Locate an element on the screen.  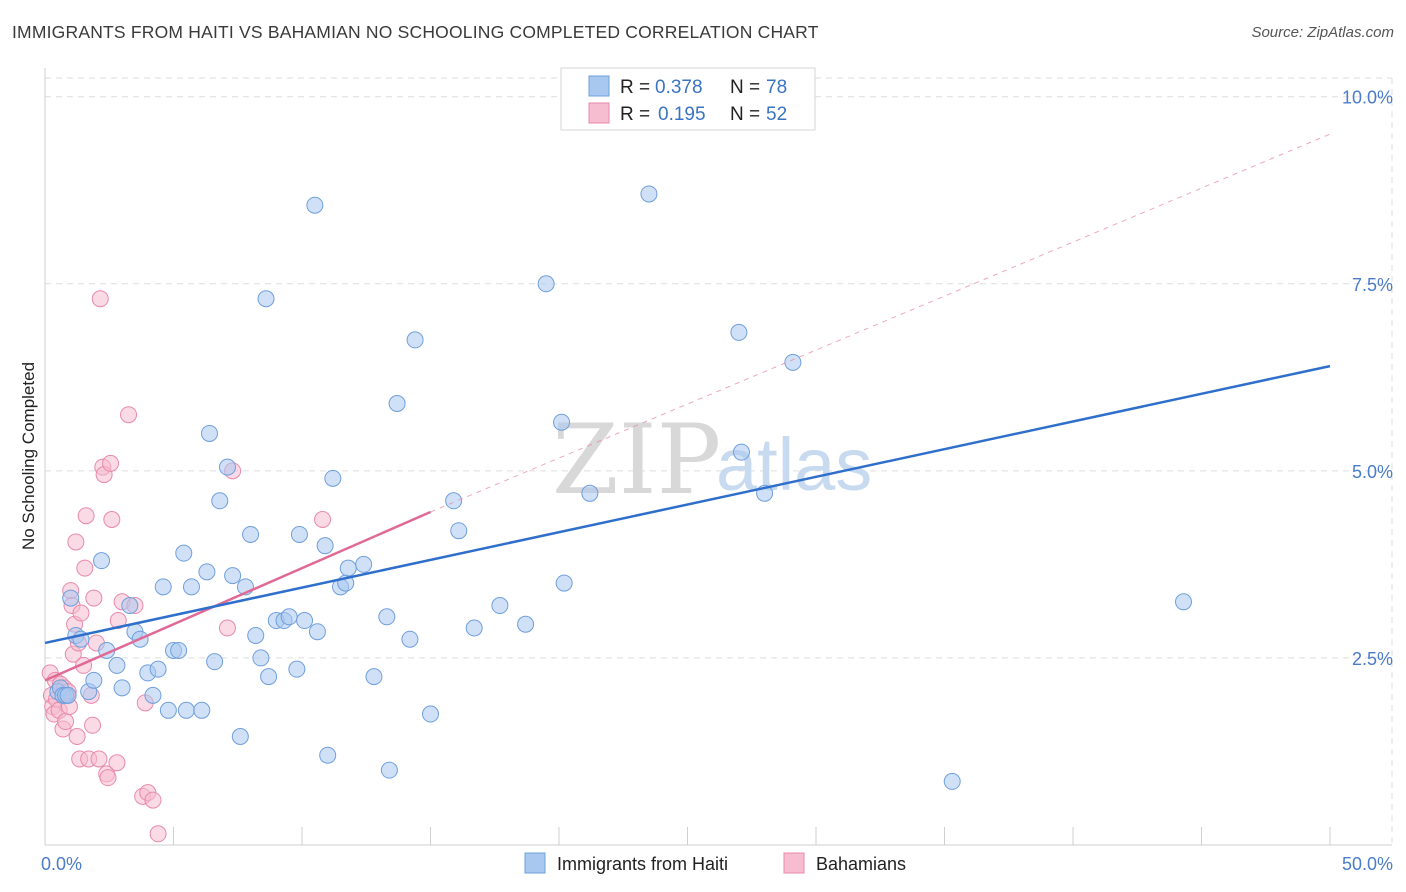
y-tick-label-1: 5.0% is located at coordinates (1372, 472).